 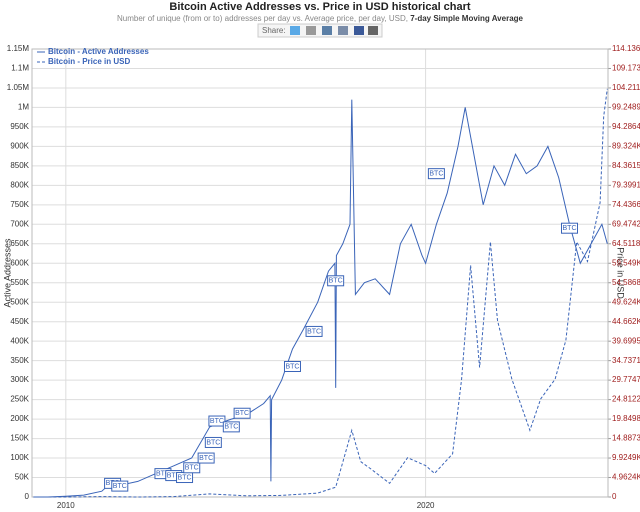 I want to click on y2-tick-label: 39.6995, so click(x=626, y=340).